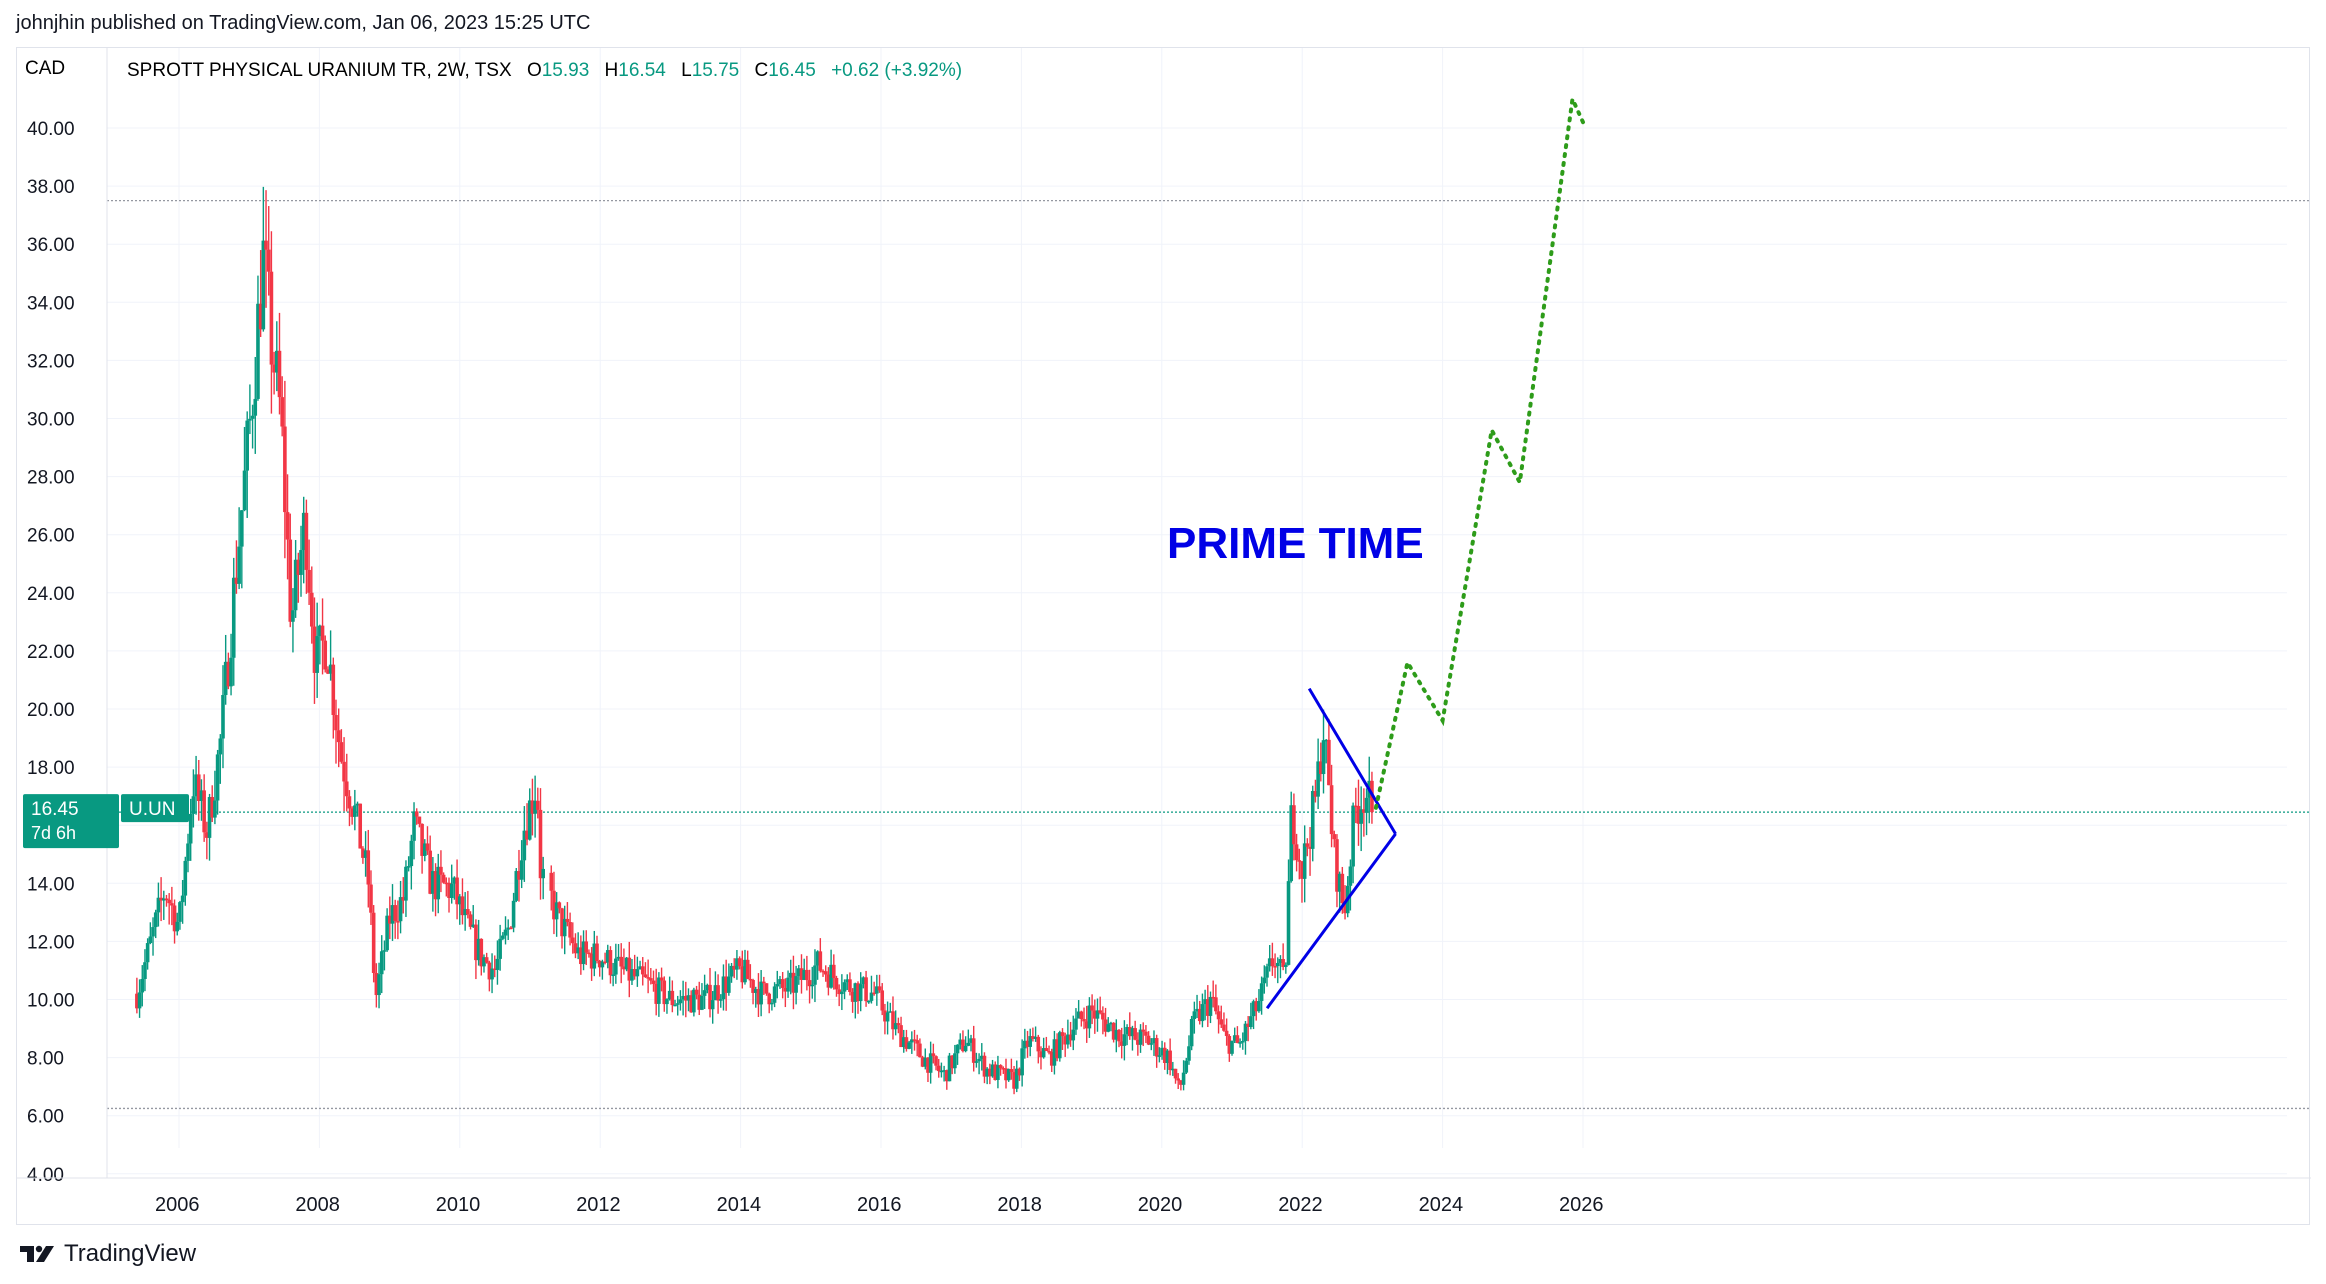 The height and width of the screenshot is (1284, 2326). Describe the element at coordinates (739, 1205) in the screenshot. I see `x-tick-label: 2014` at that location.